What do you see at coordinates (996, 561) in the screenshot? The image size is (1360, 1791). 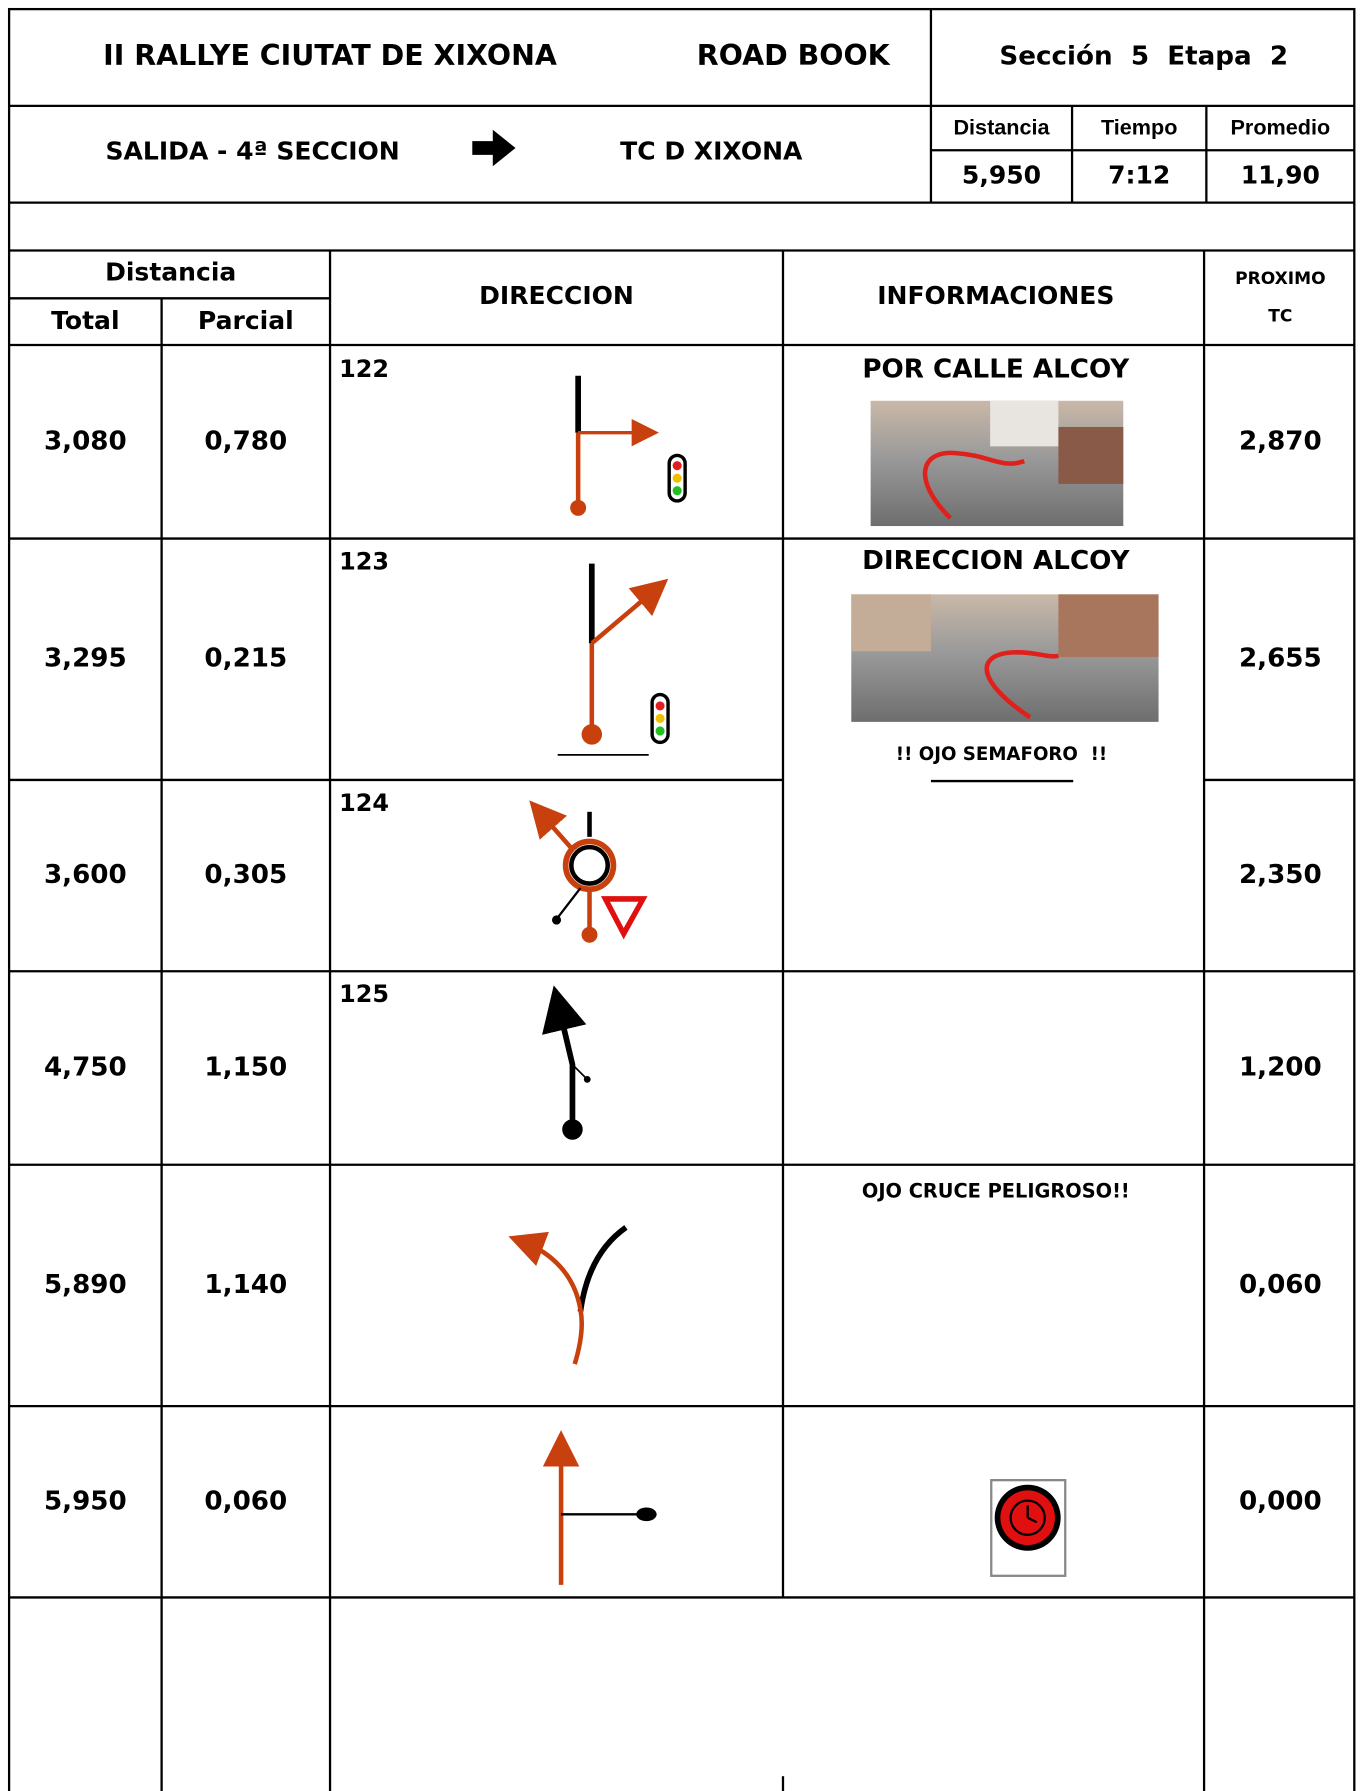 I see `info: DIRECCION ALCOY` at bounding box center [996, 561].